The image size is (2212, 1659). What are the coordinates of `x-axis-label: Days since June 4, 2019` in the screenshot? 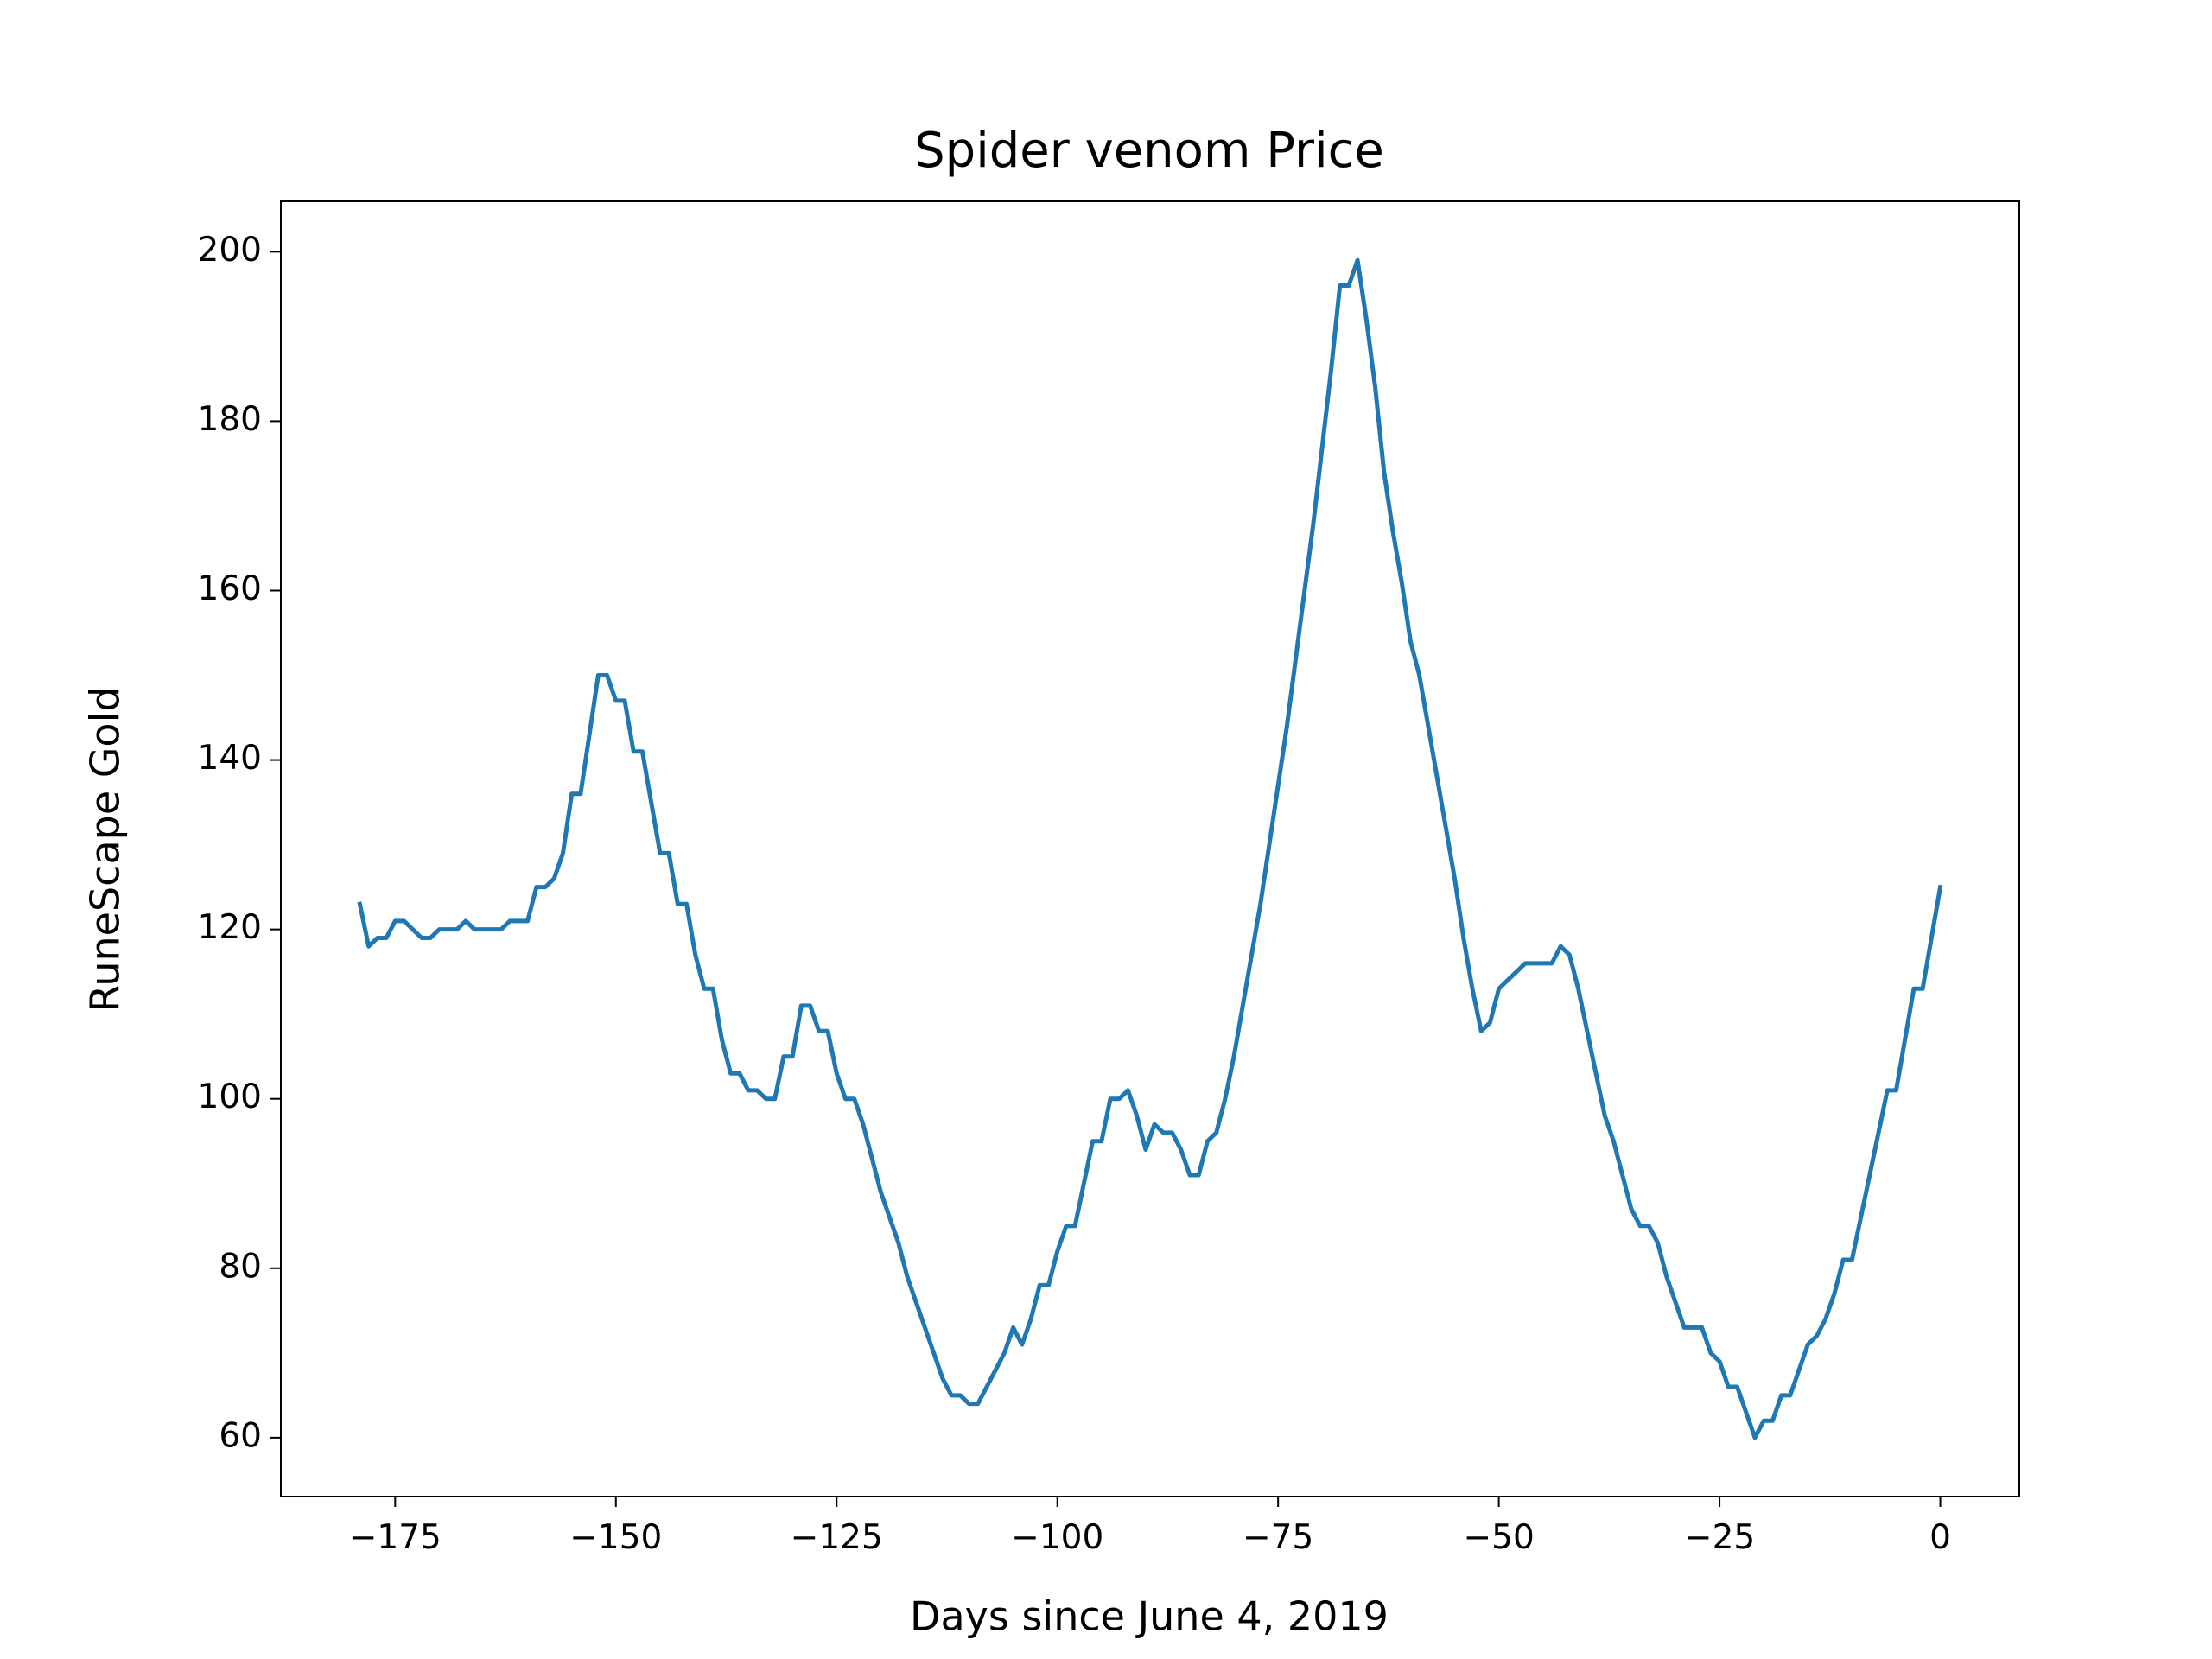 It's located at (1149, 1616).